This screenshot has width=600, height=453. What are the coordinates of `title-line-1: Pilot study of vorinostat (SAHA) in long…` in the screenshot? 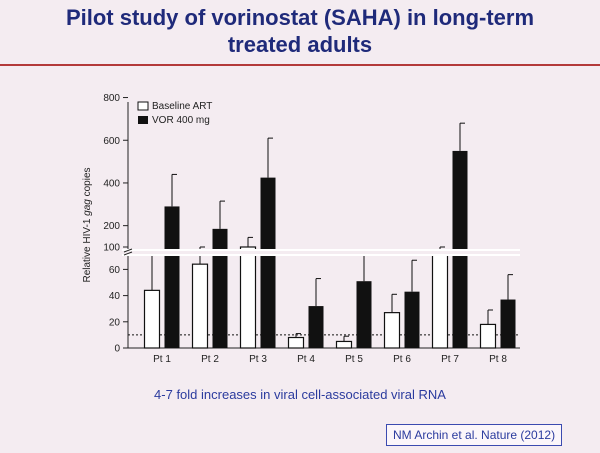 It's located at (300, 17).